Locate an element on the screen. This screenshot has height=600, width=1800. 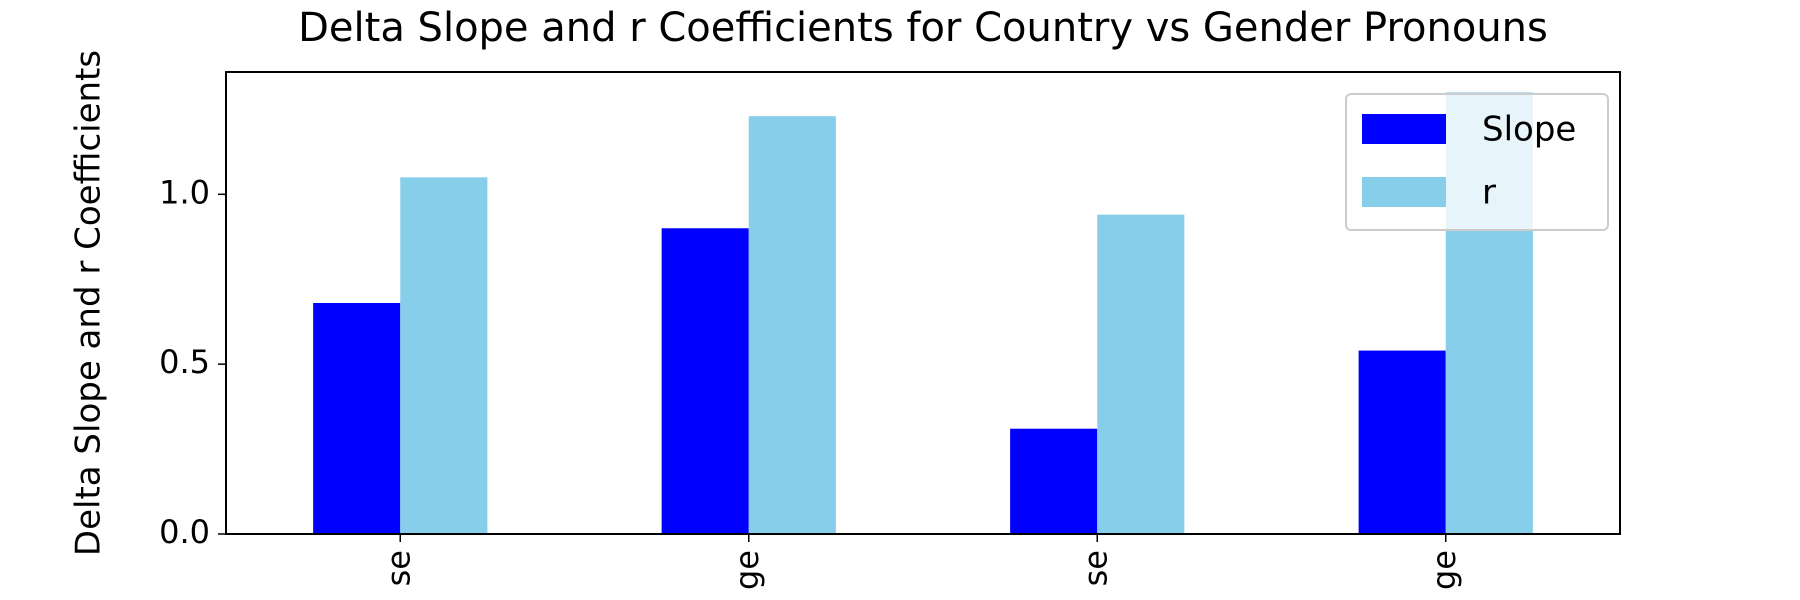
y-axis-label: Delta Slope and r Coefficients is located at coordinates (89, 303).